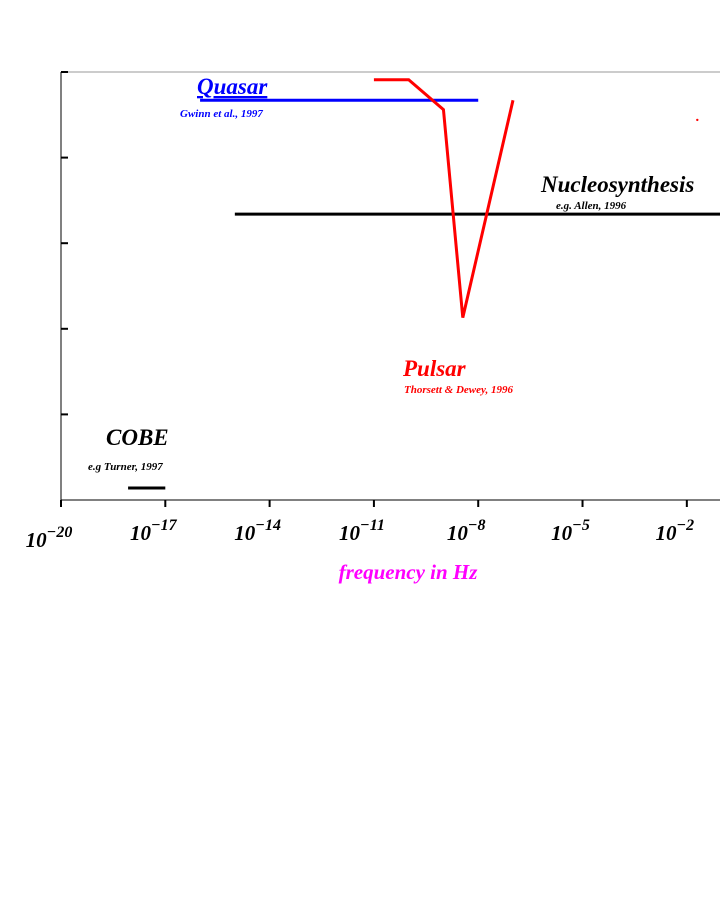  What do you see at coordinates (591, 206) in the screenshot?
I see `series-reference: e.g. Allen, 1996` at bounding box center [591, 206].